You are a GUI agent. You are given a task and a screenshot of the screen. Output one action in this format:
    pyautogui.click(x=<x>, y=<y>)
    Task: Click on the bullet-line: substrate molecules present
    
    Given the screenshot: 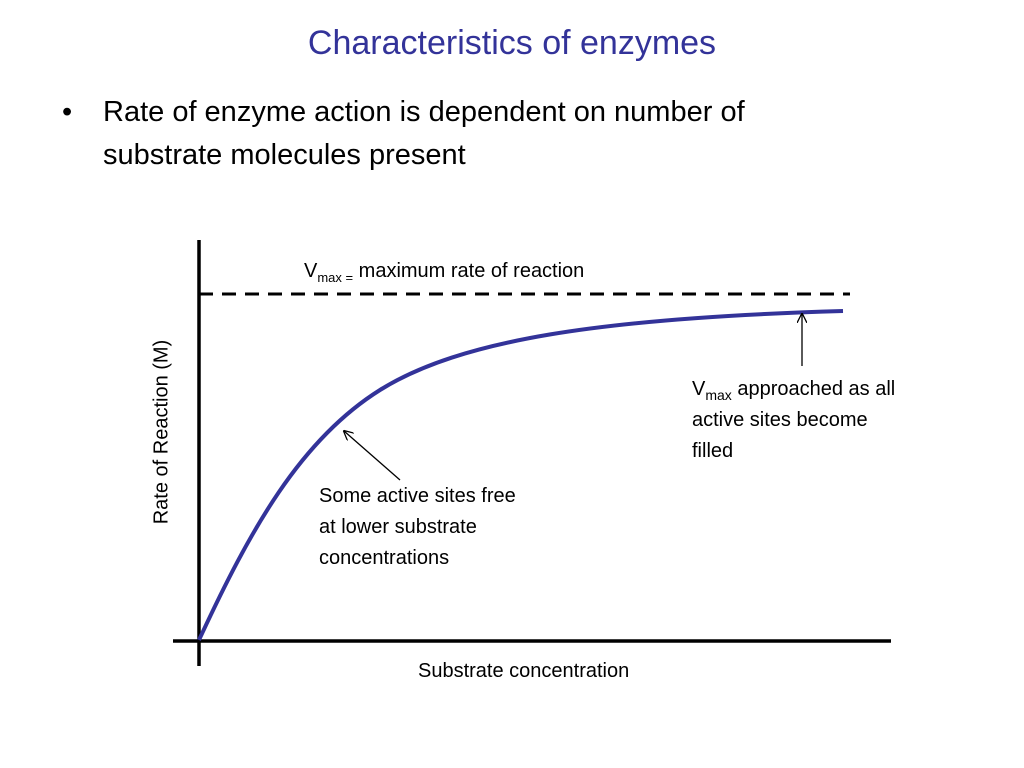 What is the action you would take?
    pyautogui.click(x=284, y=155)
    